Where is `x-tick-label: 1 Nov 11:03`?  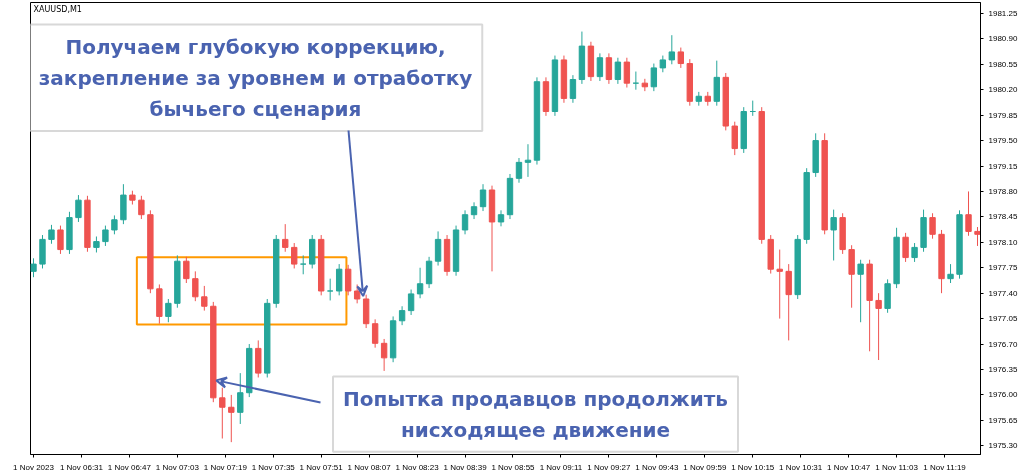 x-tick-label: 1 Nov 11:03 is located at coordinates (897, 467).